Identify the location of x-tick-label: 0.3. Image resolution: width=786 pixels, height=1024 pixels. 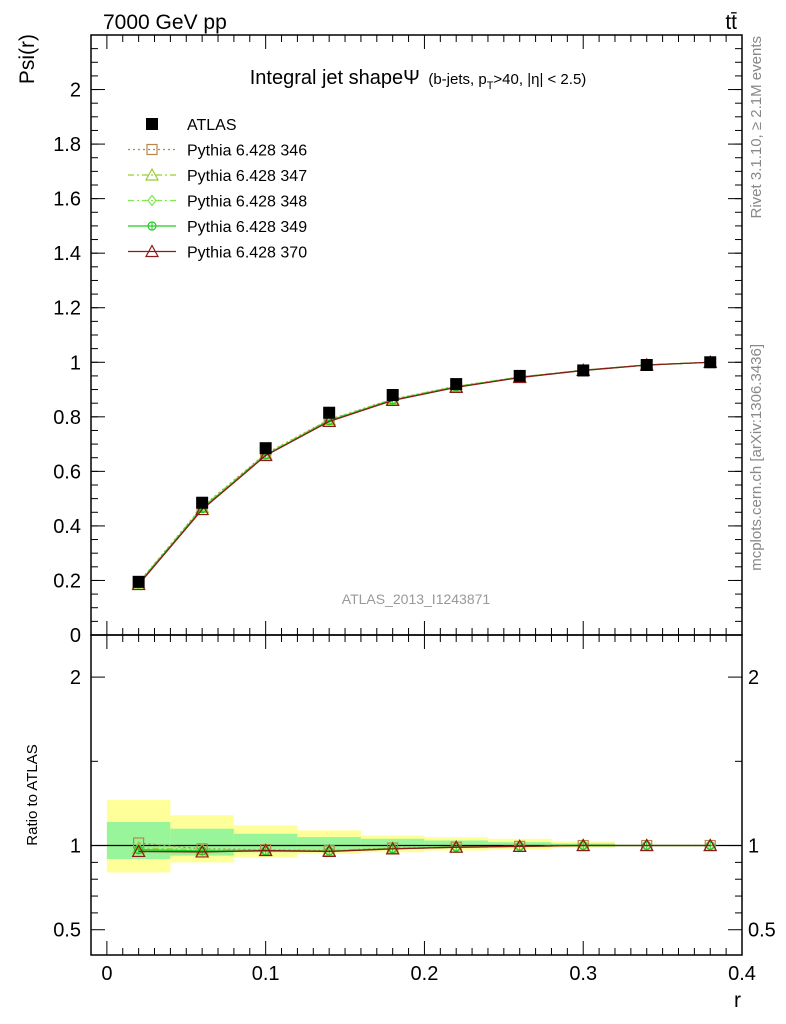
(583, 974).